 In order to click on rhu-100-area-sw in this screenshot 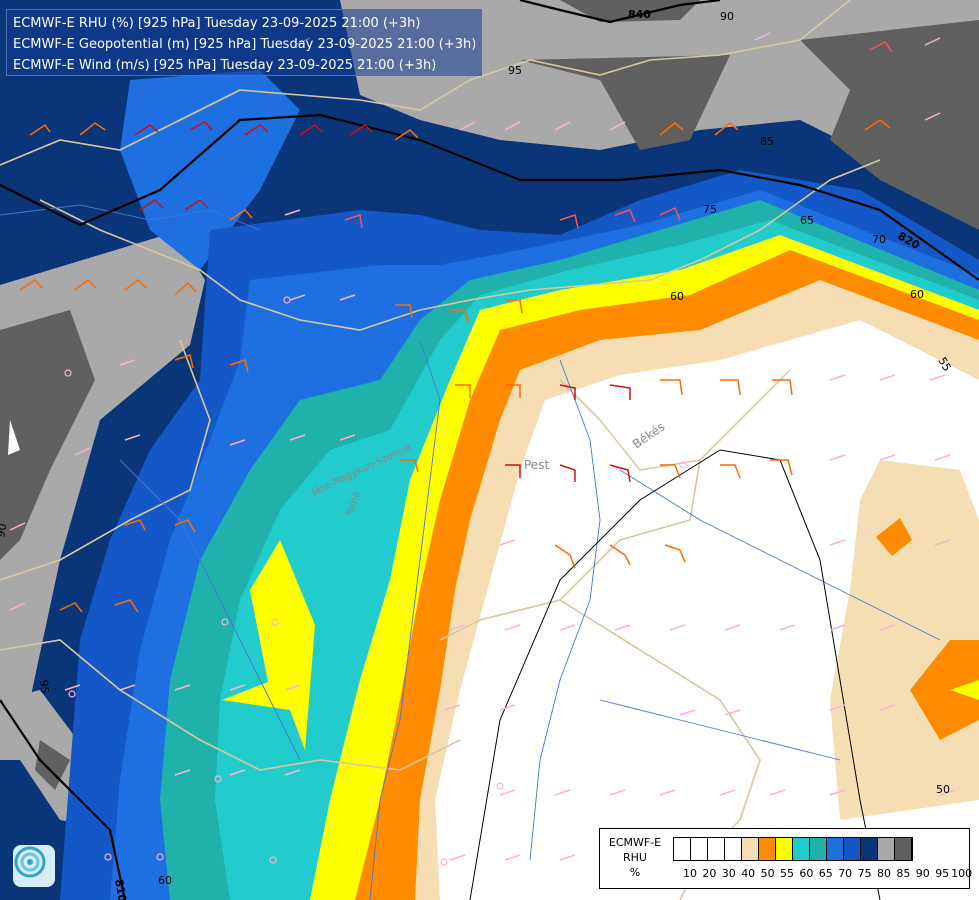, I will do `click(52, 765)`.